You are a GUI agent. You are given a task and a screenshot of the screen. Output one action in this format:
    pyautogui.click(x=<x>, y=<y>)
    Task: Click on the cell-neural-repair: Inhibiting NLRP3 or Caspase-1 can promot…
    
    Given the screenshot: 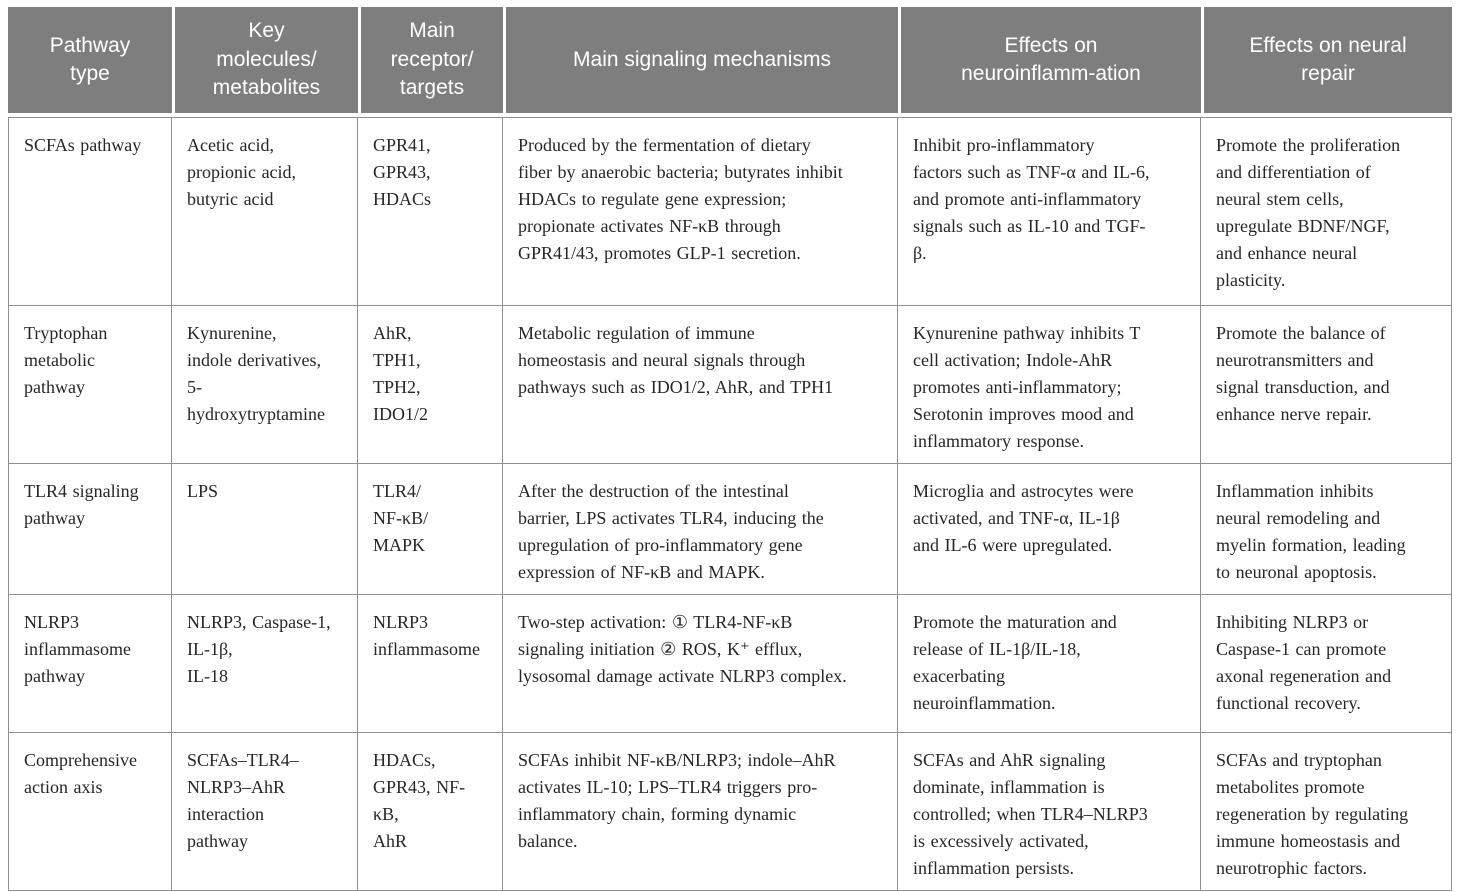 What is the action you would take?
    pyautogui.click(x=1304, y=662)
    